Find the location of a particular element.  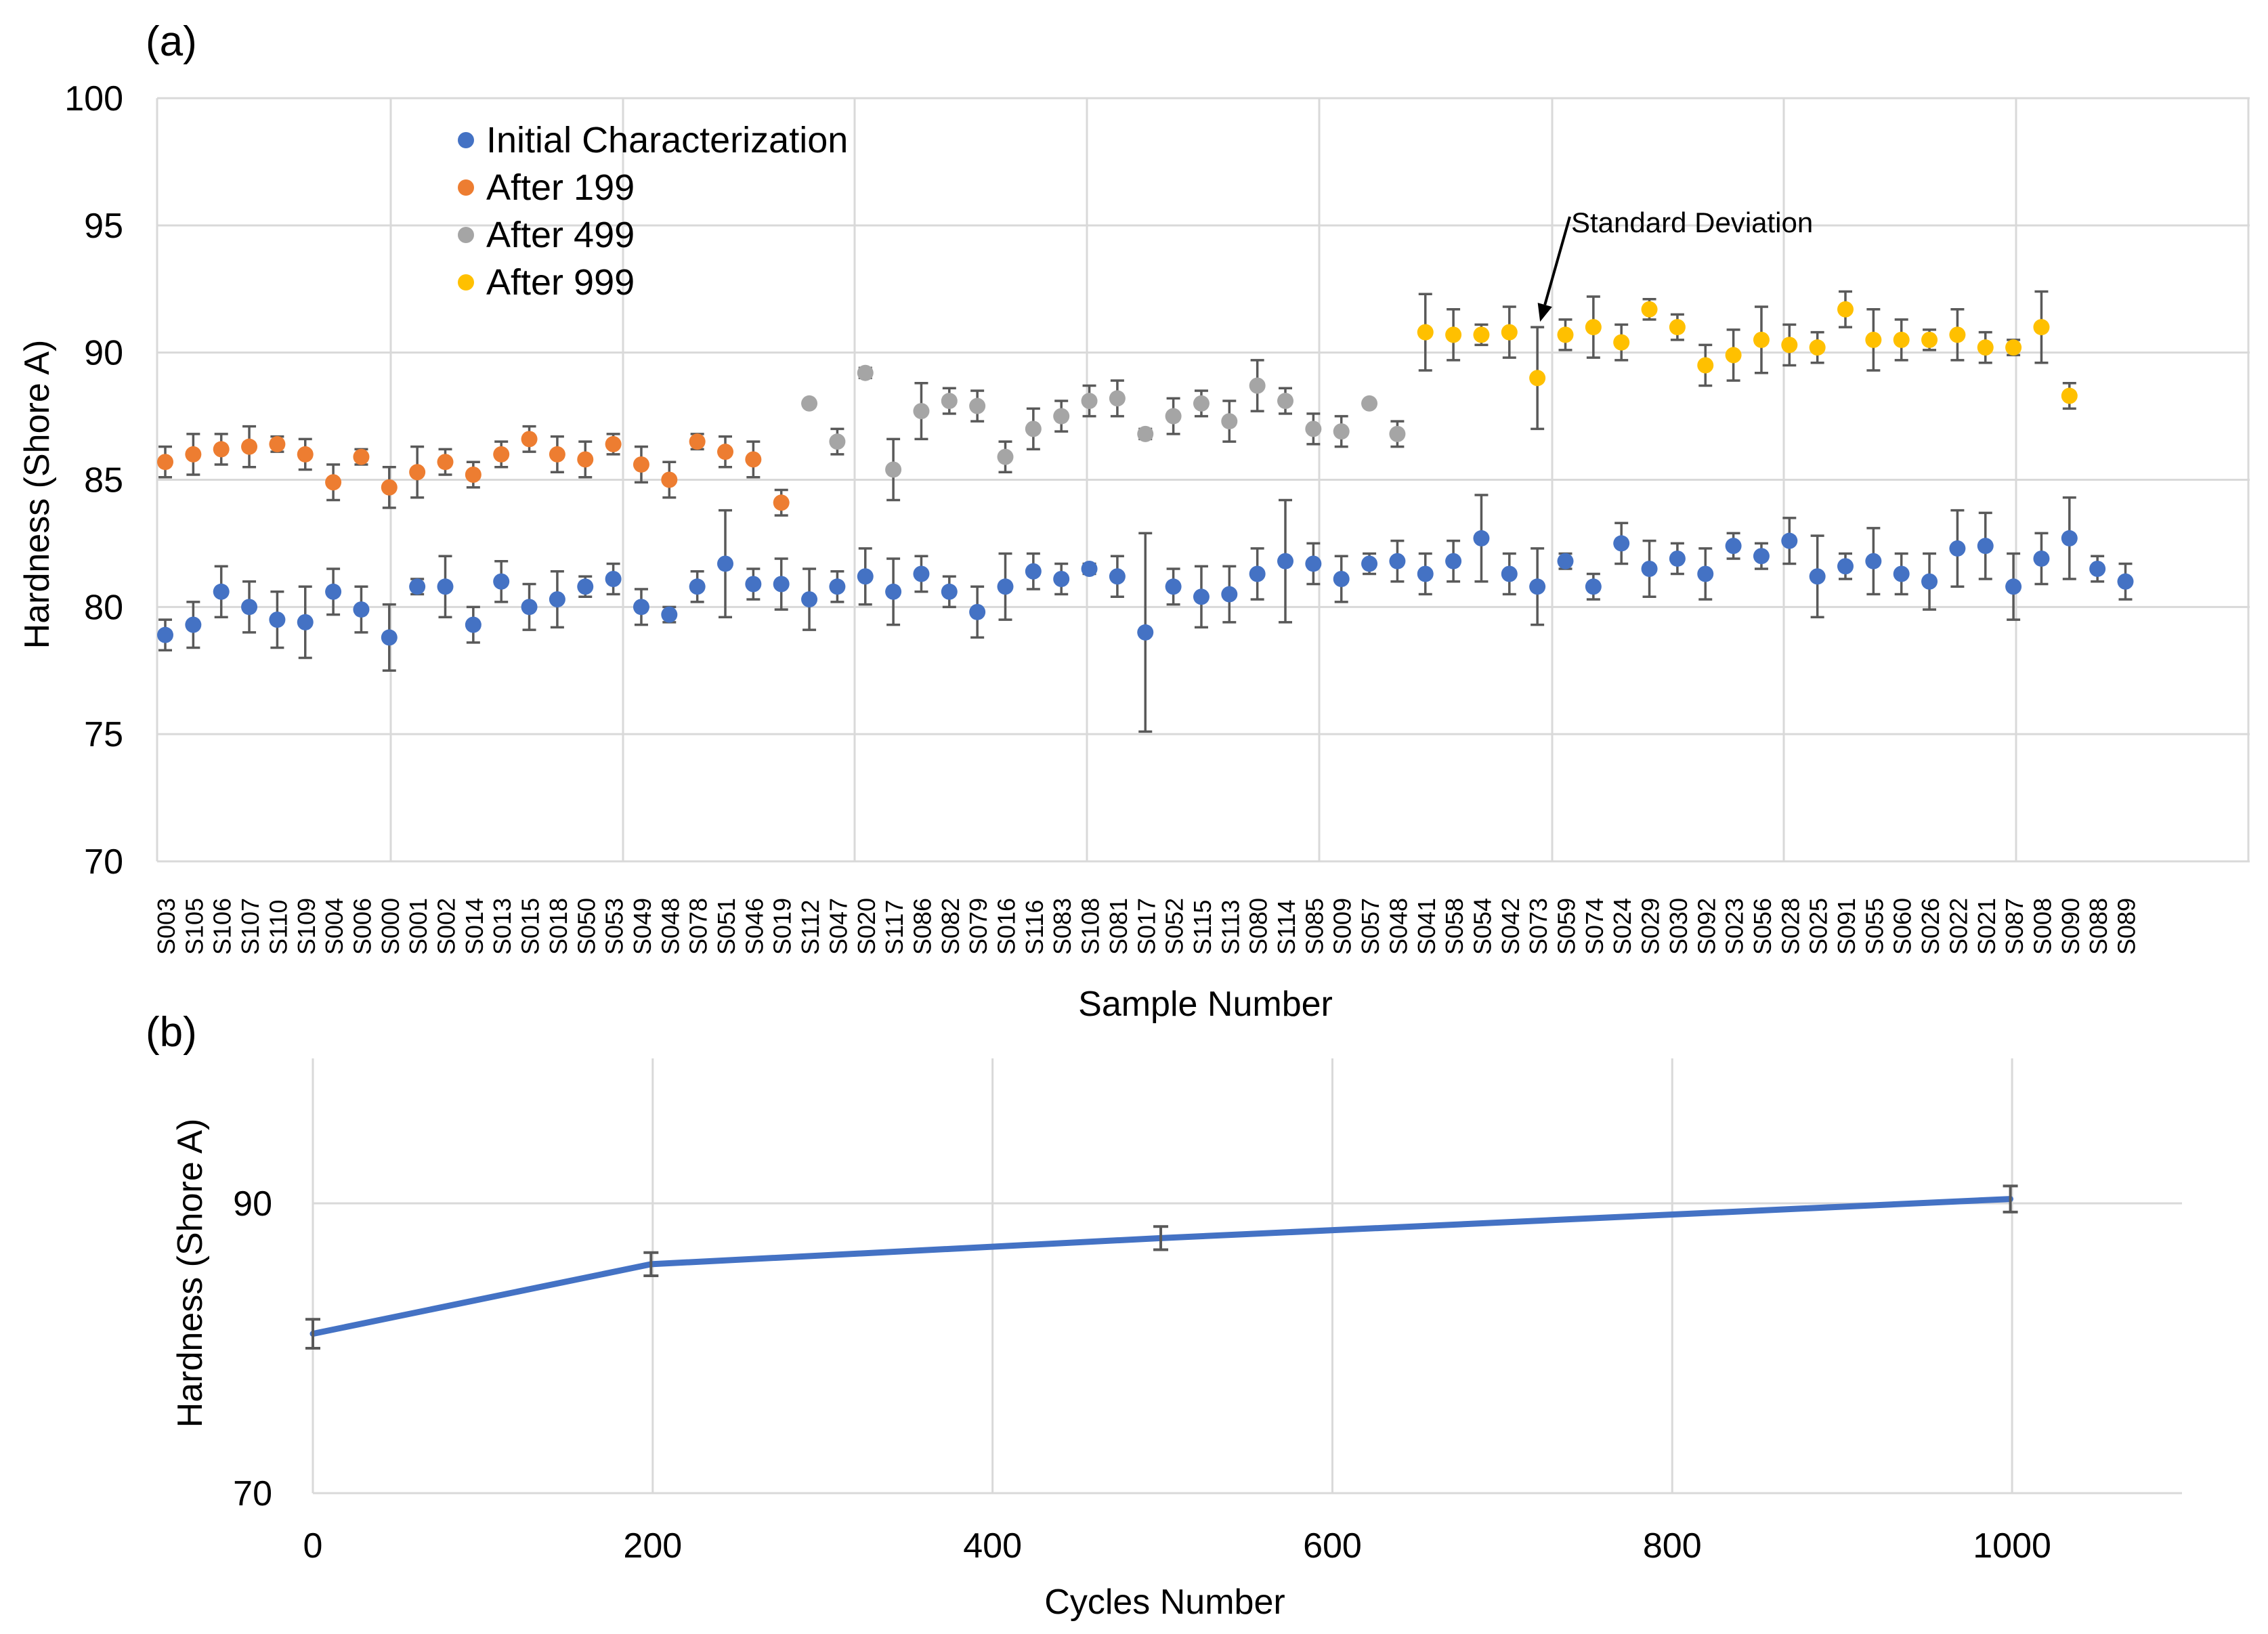

x-tick-label: S086 is located at coordinates (922, 926).